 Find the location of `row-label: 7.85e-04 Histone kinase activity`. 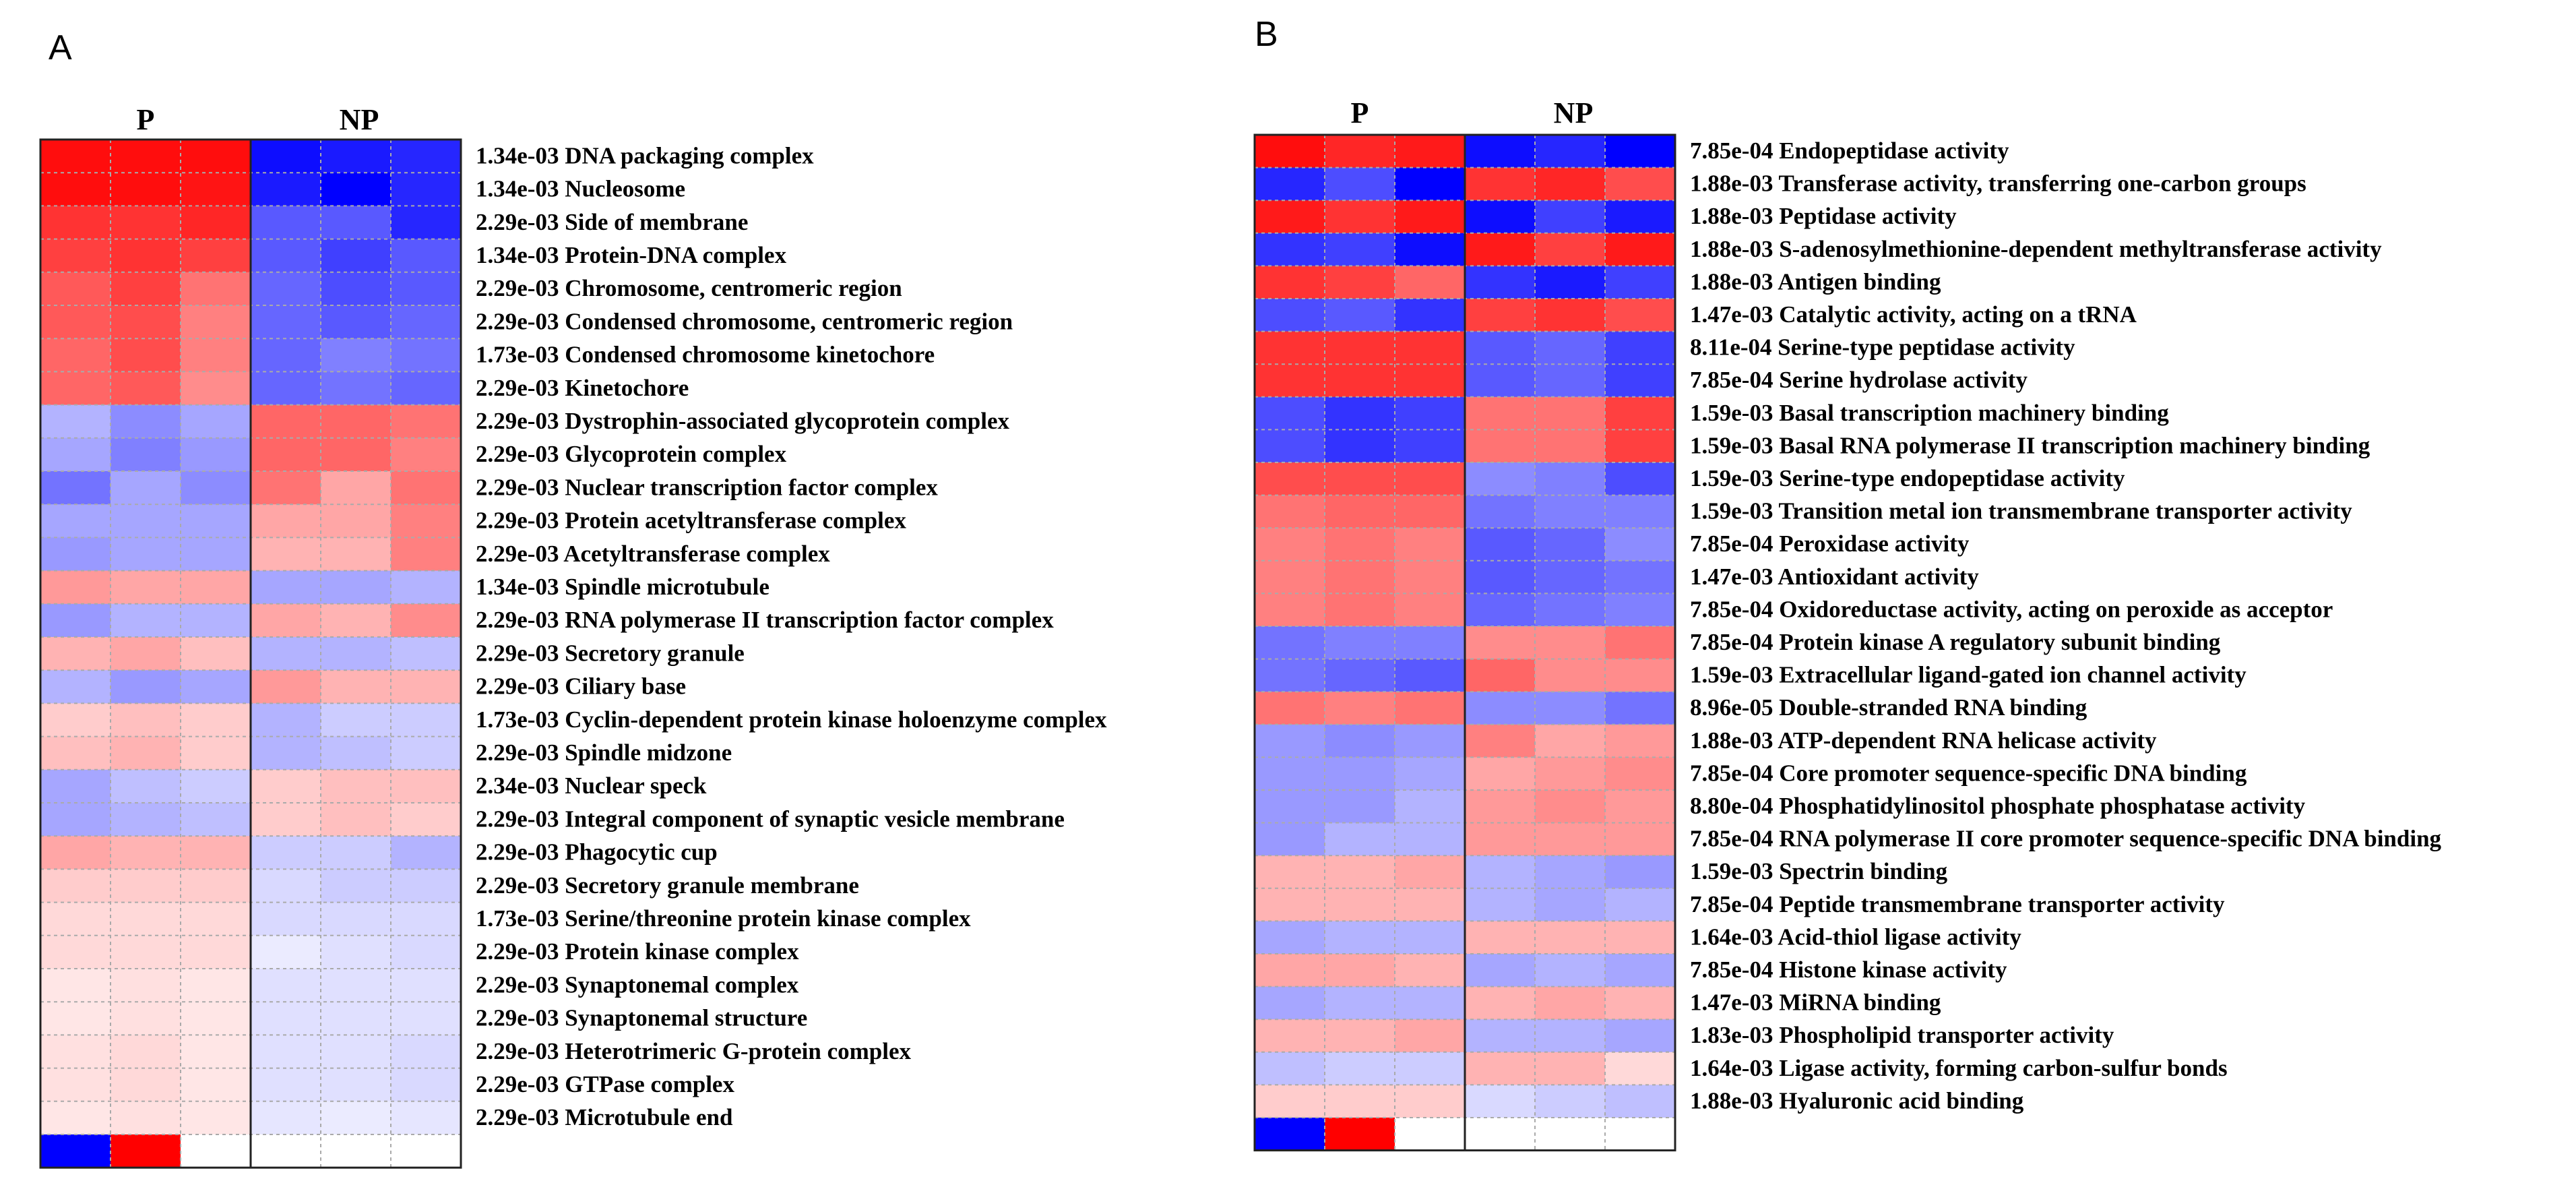

row-label: 7.85e-04 Histone kinase activity is located at coordinates (1848, 970).